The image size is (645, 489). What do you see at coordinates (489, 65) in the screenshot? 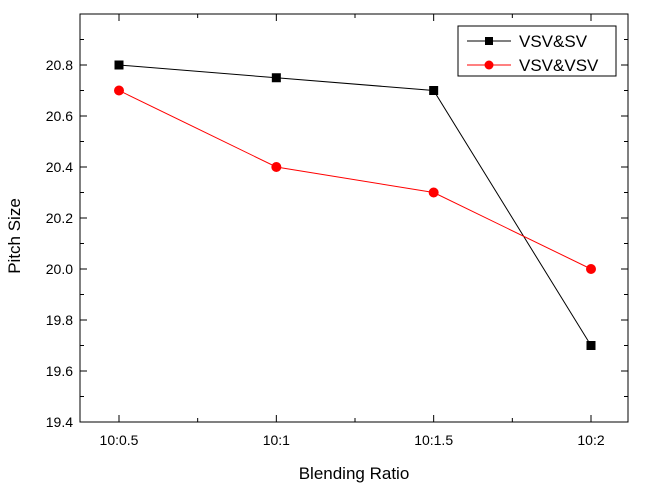
I see `legend-marker-circle` at bounding box center [489, 65].